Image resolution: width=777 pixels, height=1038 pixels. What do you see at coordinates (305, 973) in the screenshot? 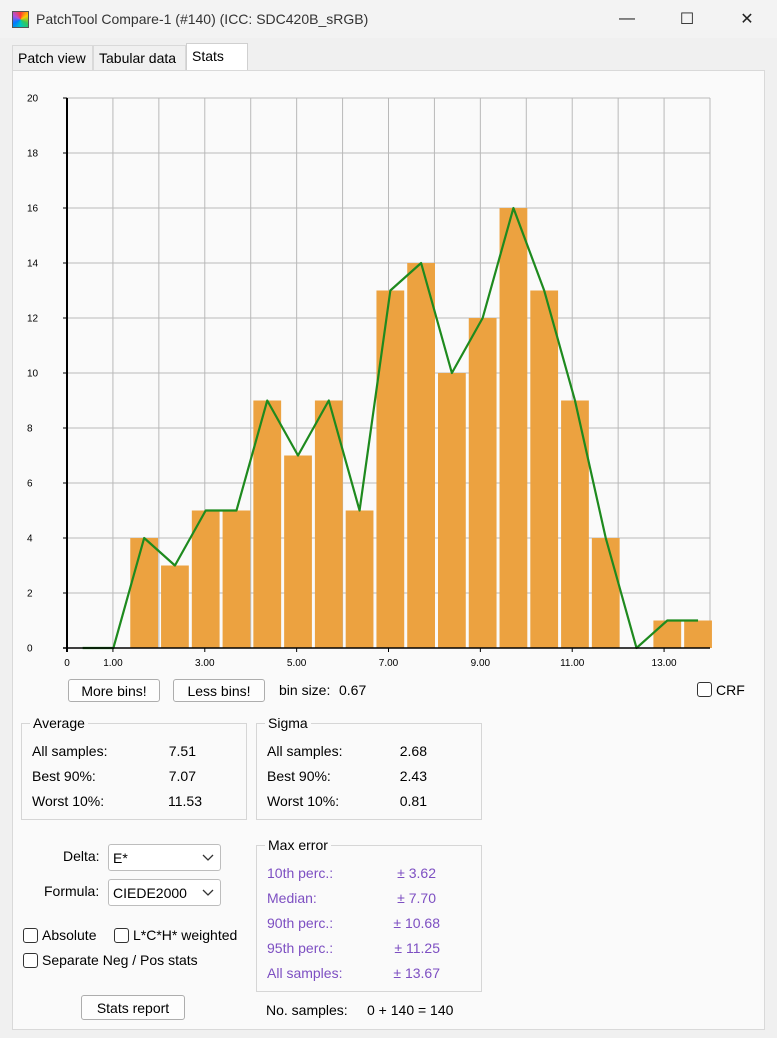
I see `max-all-label: All samples:` at bounding box center [305, 973].